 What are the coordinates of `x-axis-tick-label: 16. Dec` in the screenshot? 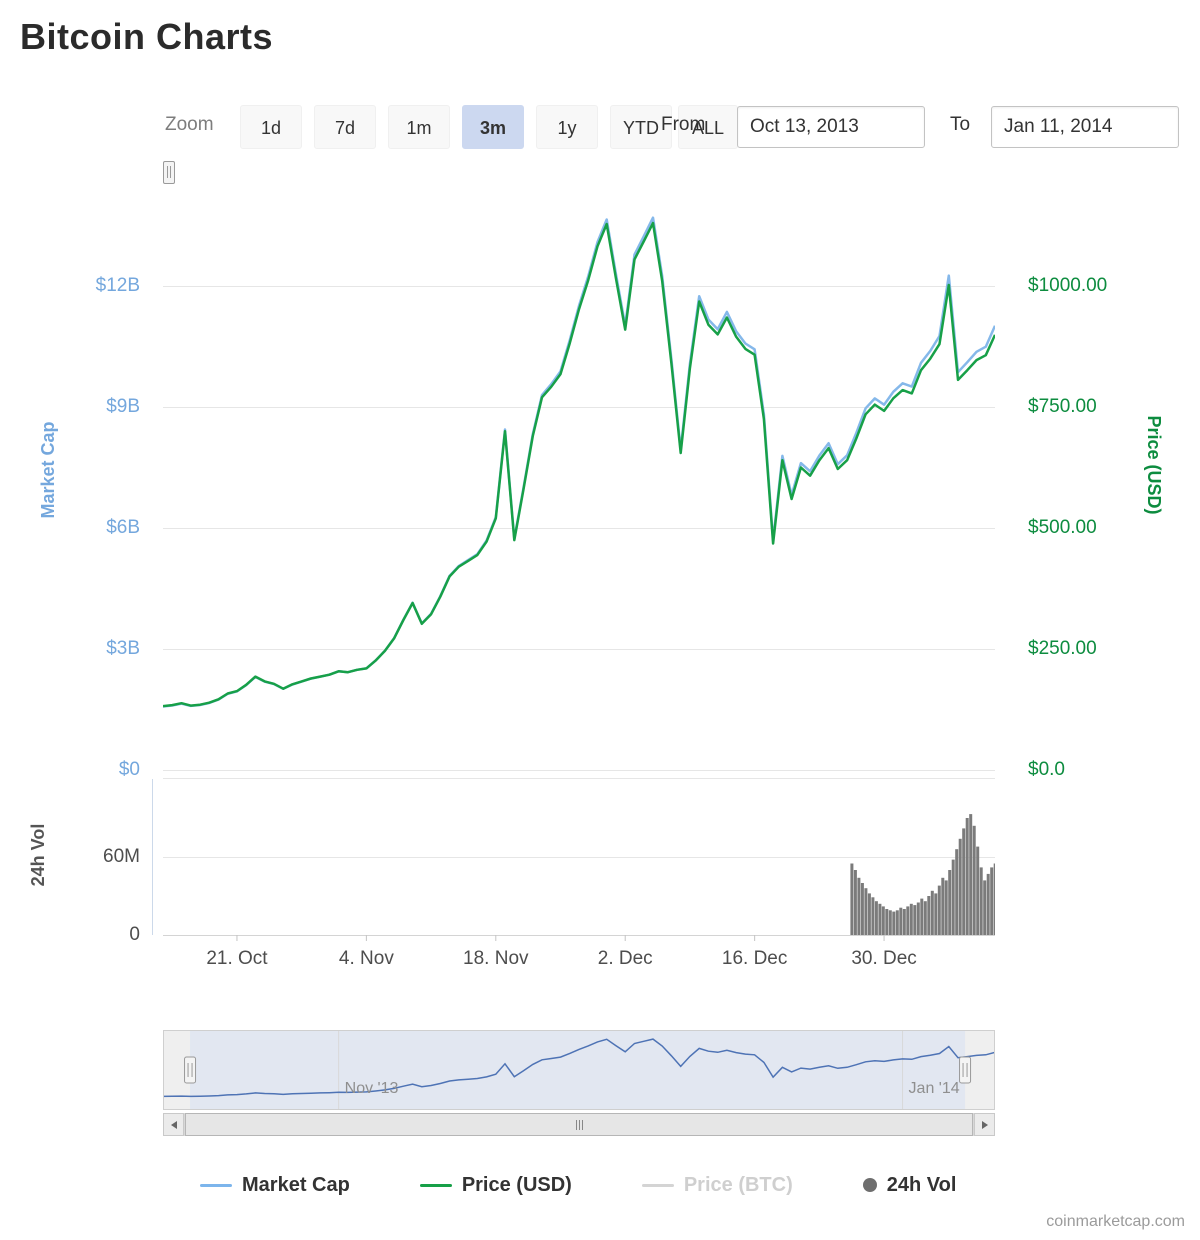 It's located at (754, 958).